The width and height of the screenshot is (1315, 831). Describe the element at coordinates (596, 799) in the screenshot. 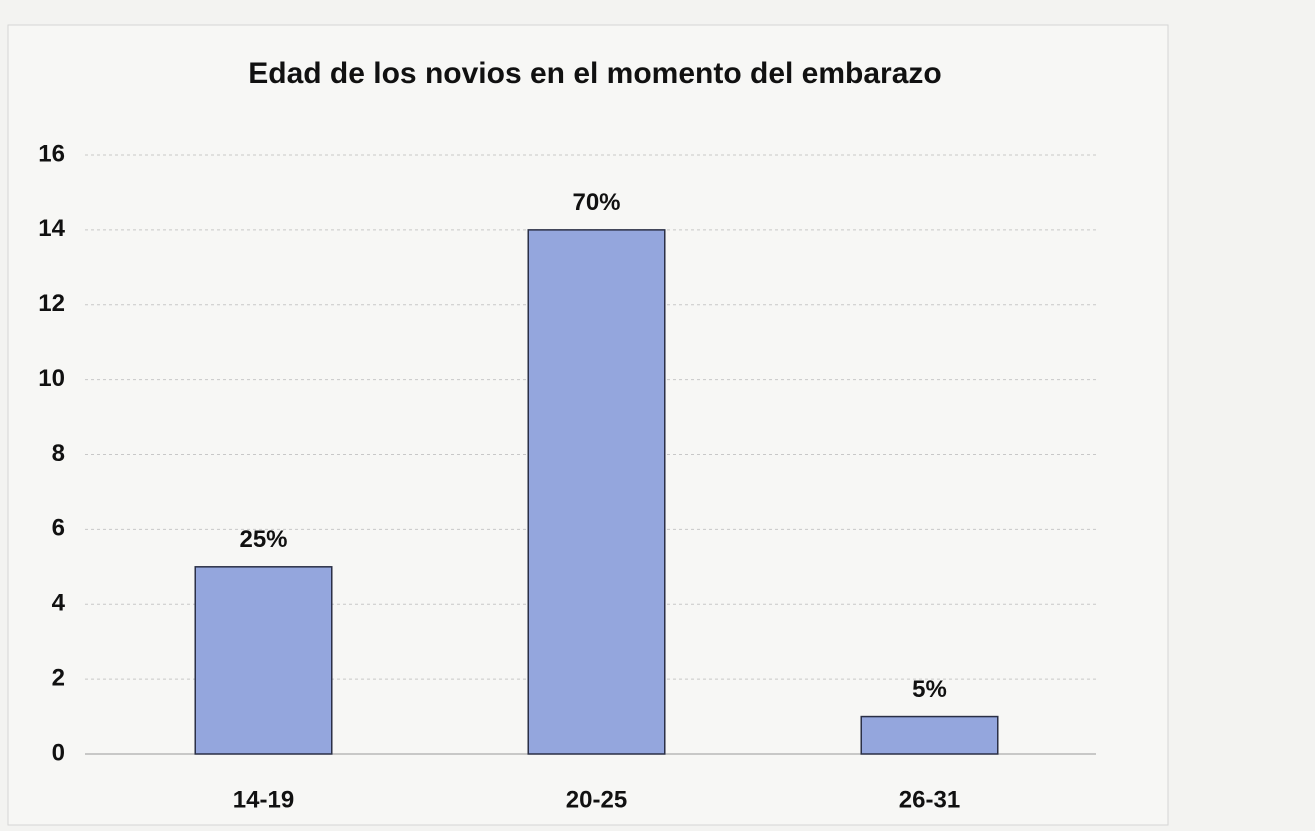

I see `x-tick-label: 20-25` at that location.